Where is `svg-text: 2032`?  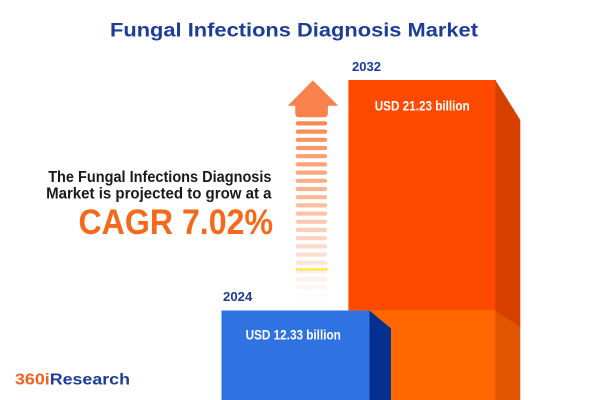 svg-text: 2032 is located at coordinates (366, 67).